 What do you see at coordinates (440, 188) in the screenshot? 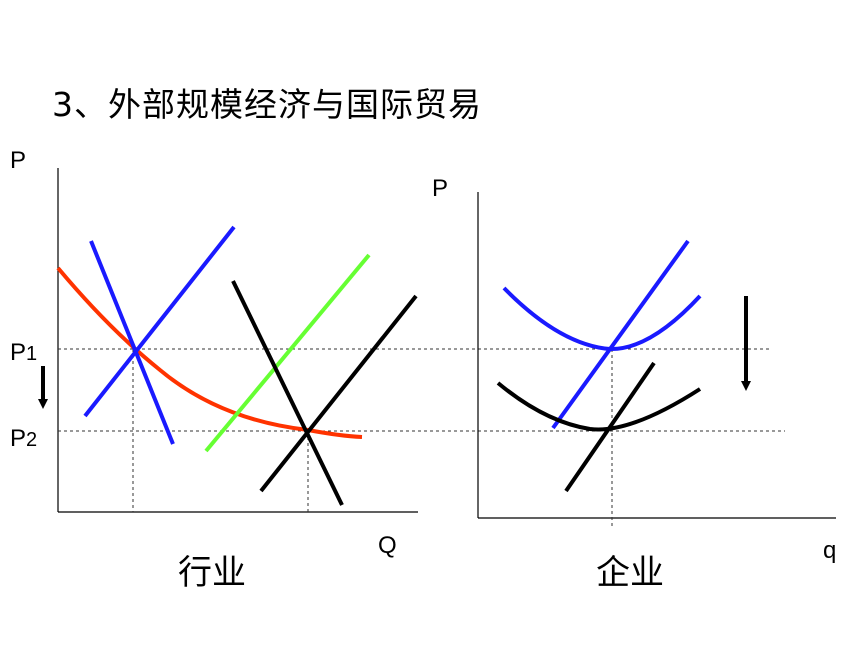
I see `right-y-axis-label: P` at bounding box center [440, 188].